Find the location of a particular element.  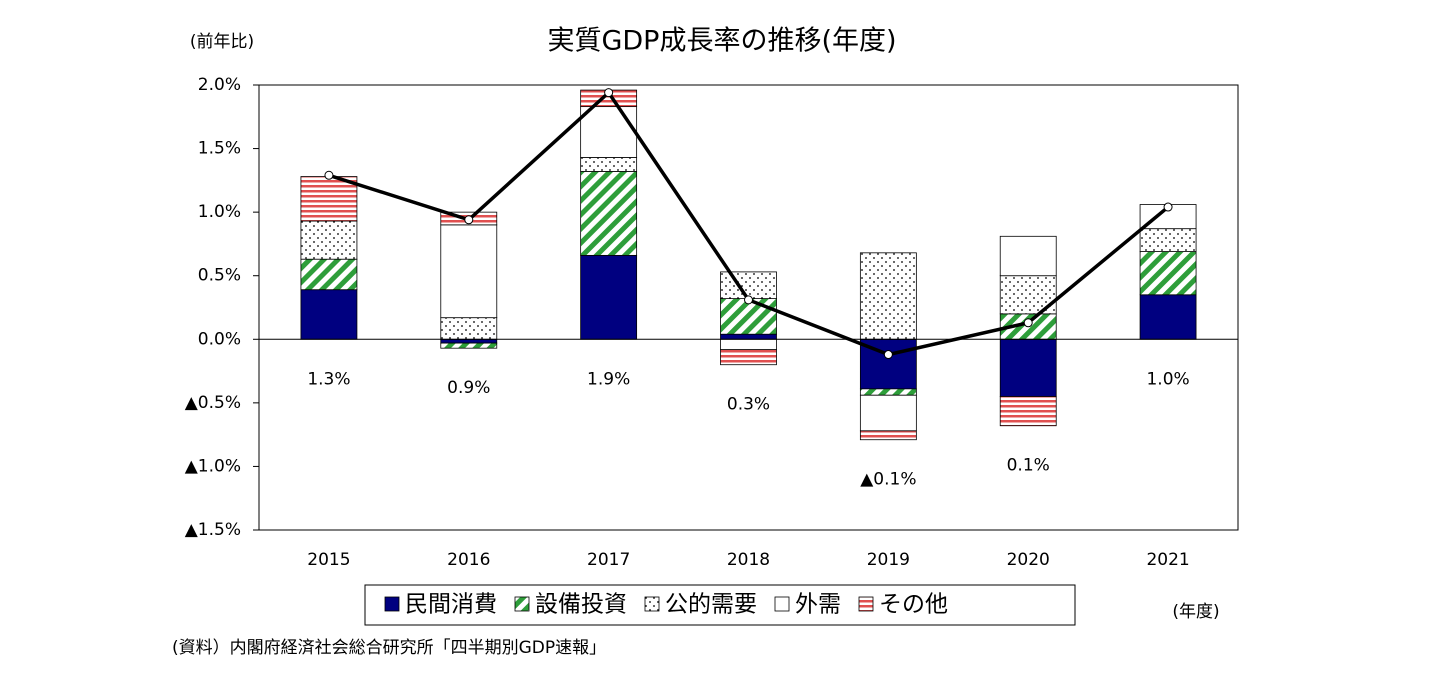

value-label: 0.3% is located at coordinates (748, 405).